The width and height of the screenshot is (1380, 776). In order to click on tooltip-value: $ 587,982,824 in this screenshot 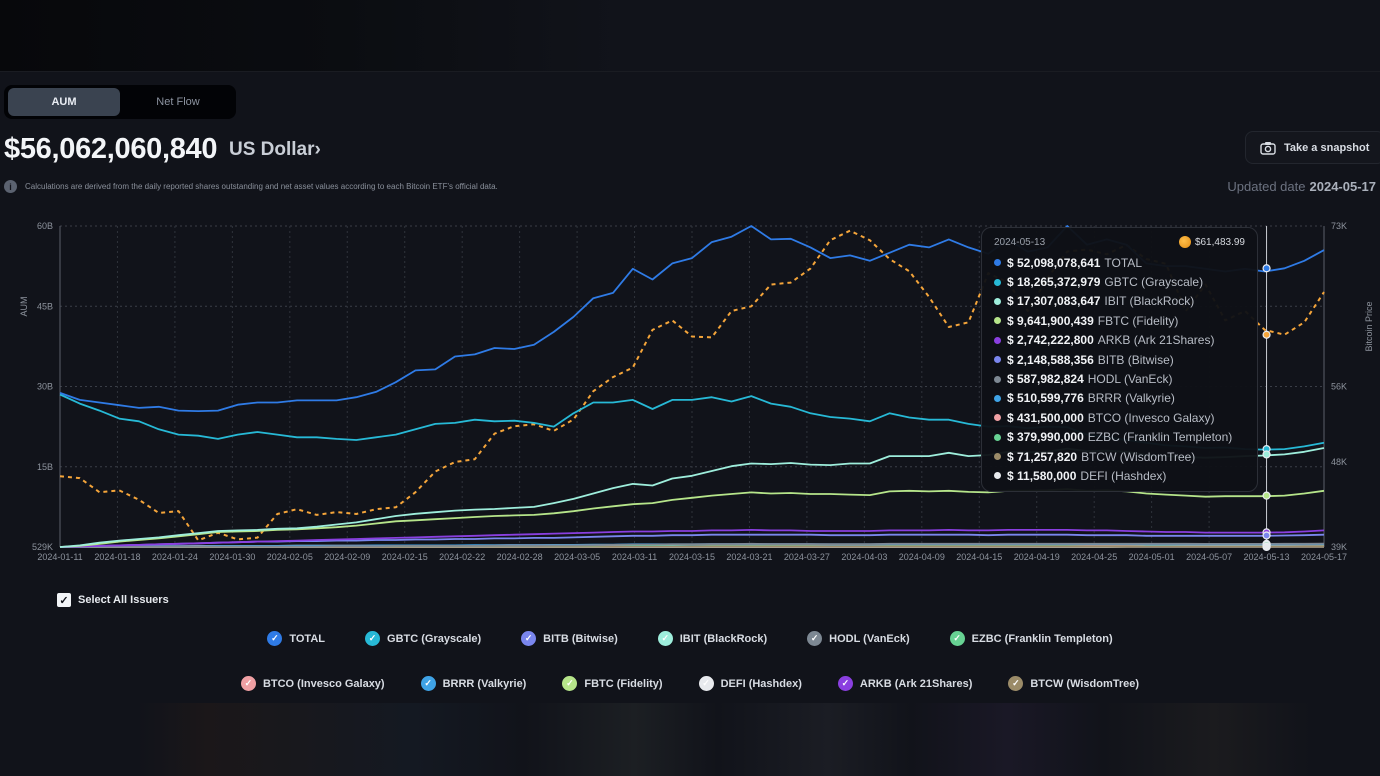, I will do `click(1045, 379)`.